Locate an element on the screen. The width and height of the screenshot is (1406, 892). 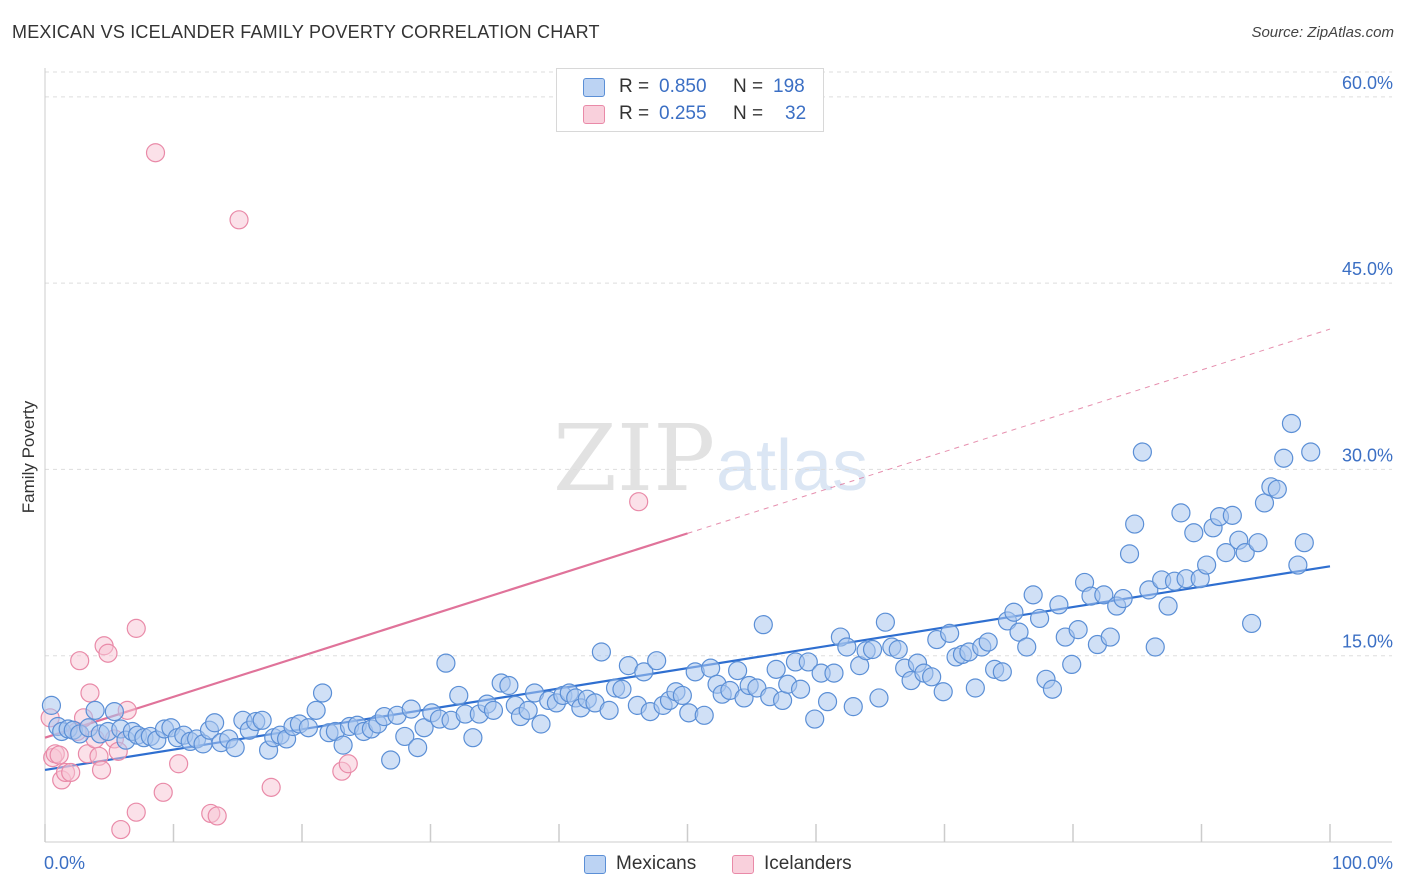
legend-r-label: R = is located at coordinates (634, 113).